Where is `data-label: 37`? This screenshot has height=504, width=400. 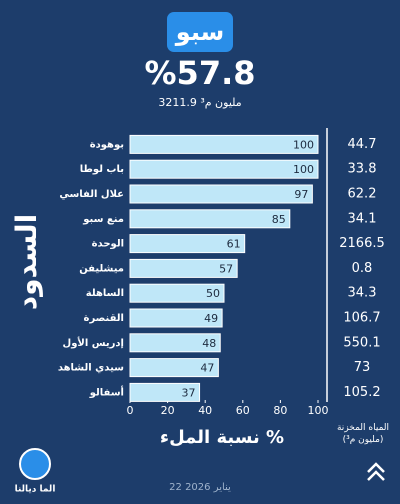
data-label: 37 is located at coordinates (189, 392).